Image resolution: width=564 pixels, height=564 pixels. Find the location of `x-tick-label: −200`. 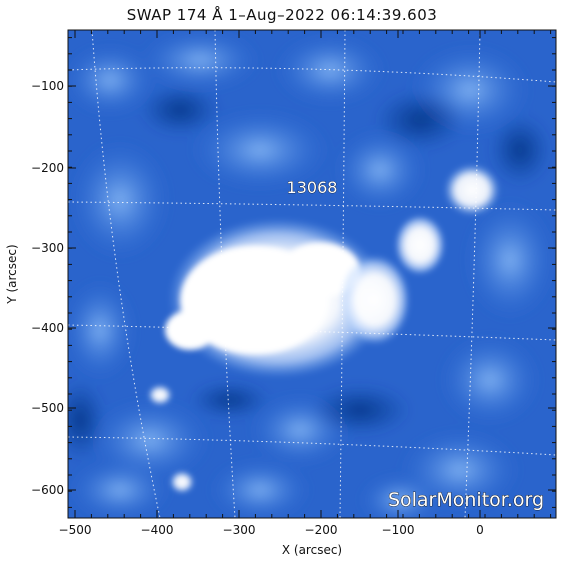

x-tick-label: −200 is located at coordinates (321, 530).